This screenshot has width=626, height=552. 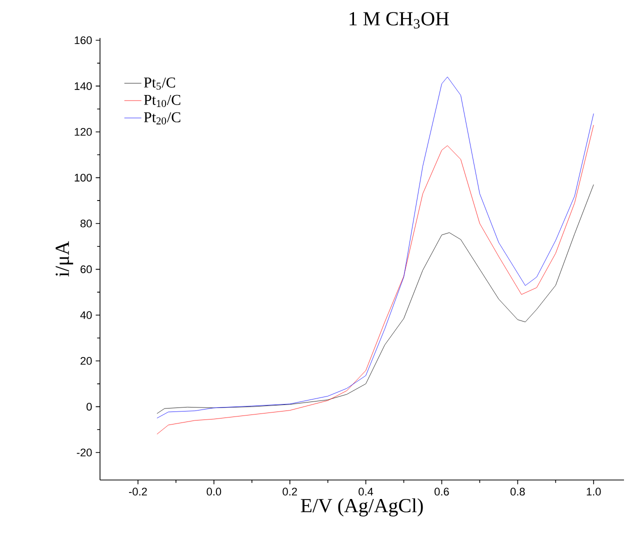 What do you see at coordinates (361, 507) in the screenshot?
I see `x-axis-title: E/V (Ag/AgCl)` at bounding box center [361, 507].